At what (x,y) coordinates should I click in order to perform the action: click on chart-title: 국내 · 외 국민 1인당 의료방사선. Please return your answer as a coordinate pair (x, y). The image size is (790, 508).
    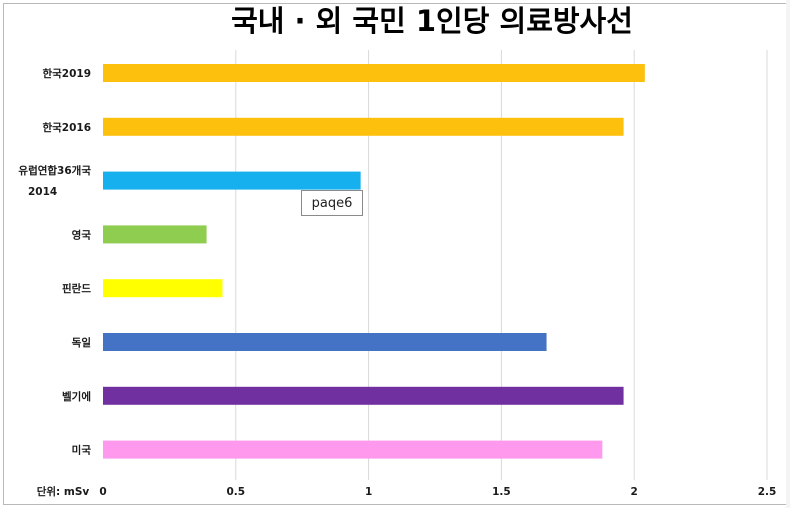
    Looking at the image, I should click on (432, 21).